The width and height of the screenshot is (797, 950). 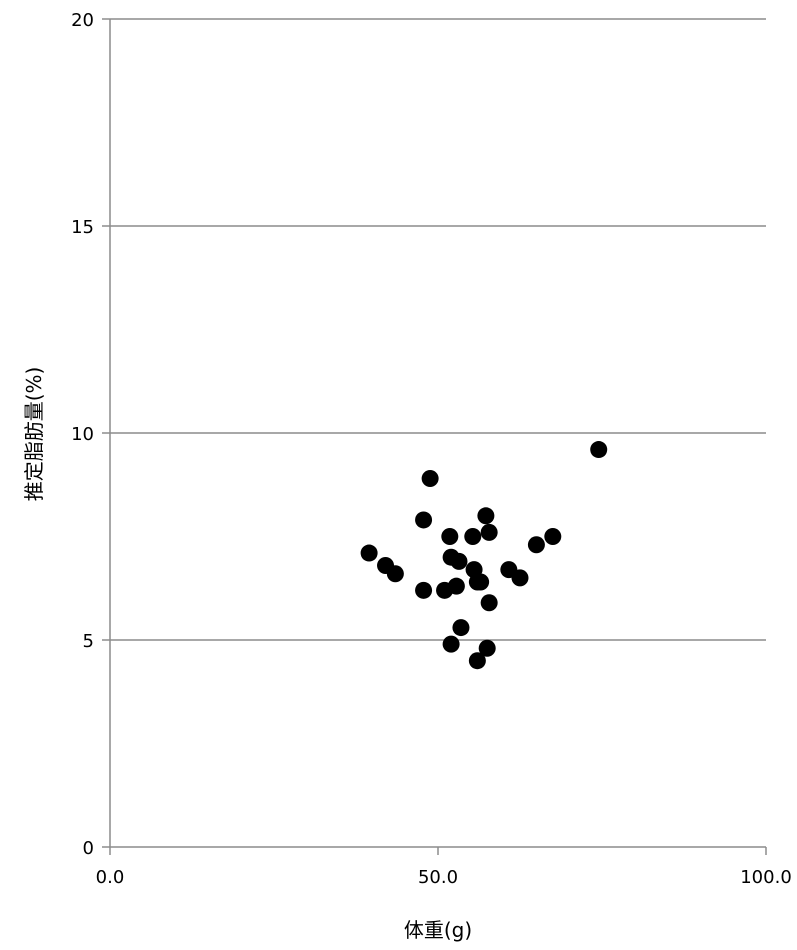 I want to click on x-tick-label: 0.0, so click(x=110, y=877).